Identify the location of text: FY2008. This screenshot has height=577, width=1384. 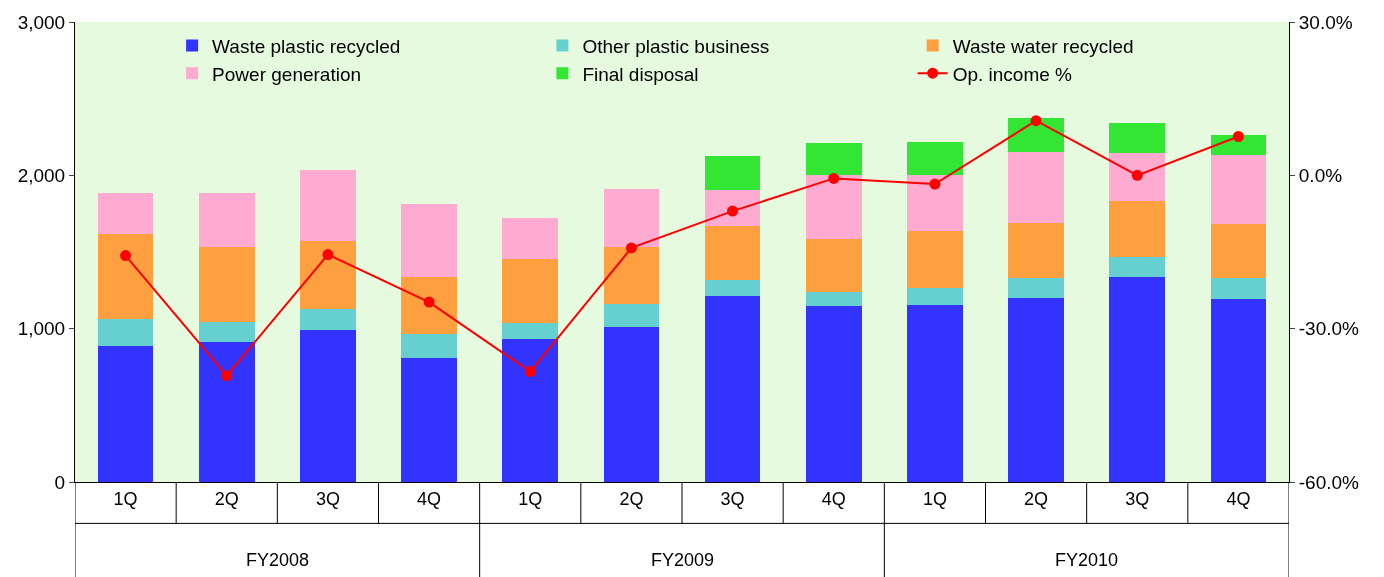
(278, 560).